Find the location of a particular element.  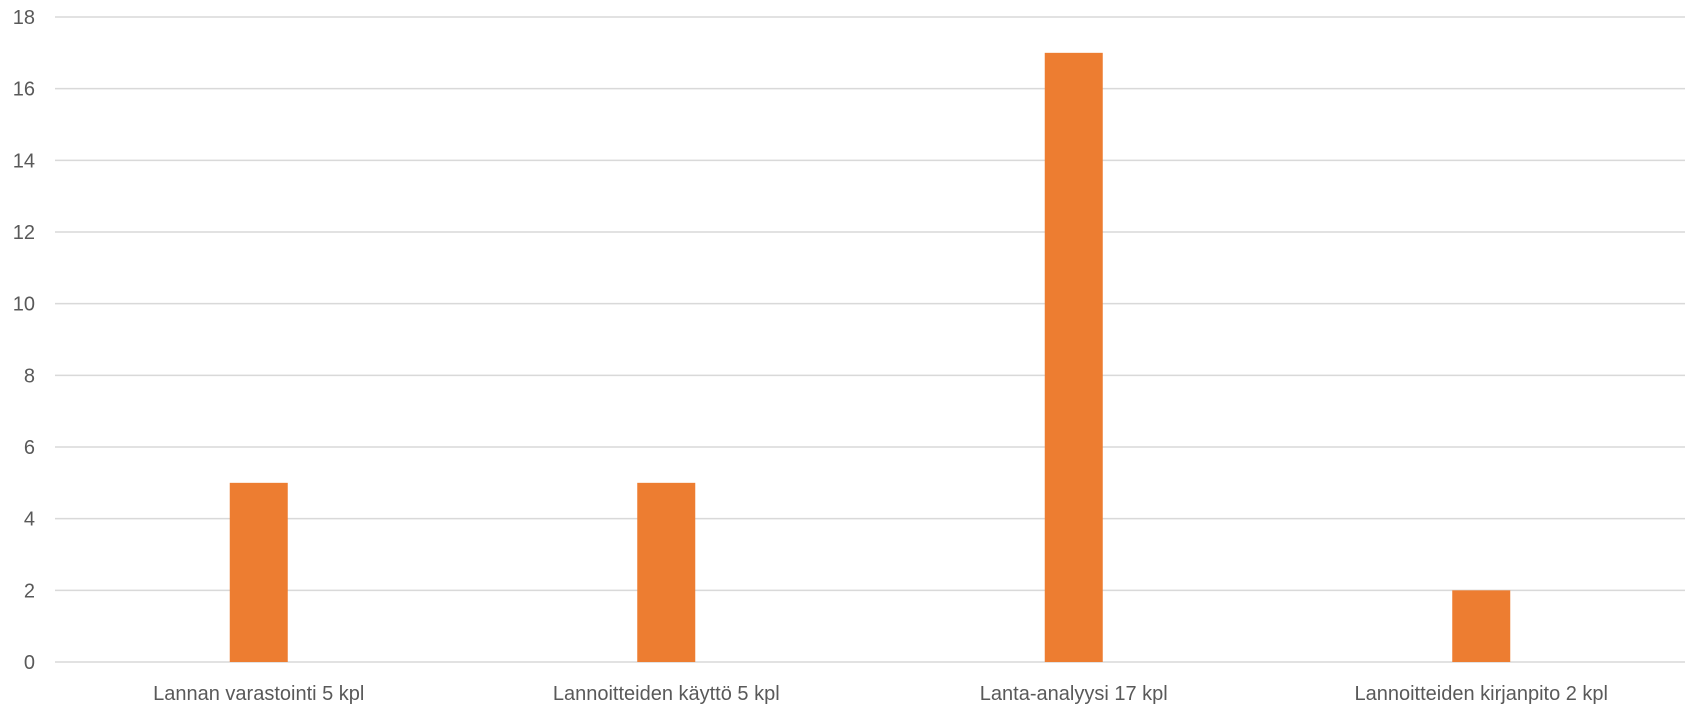

y-tick-label: 18 is located at coordinates (24, 18).